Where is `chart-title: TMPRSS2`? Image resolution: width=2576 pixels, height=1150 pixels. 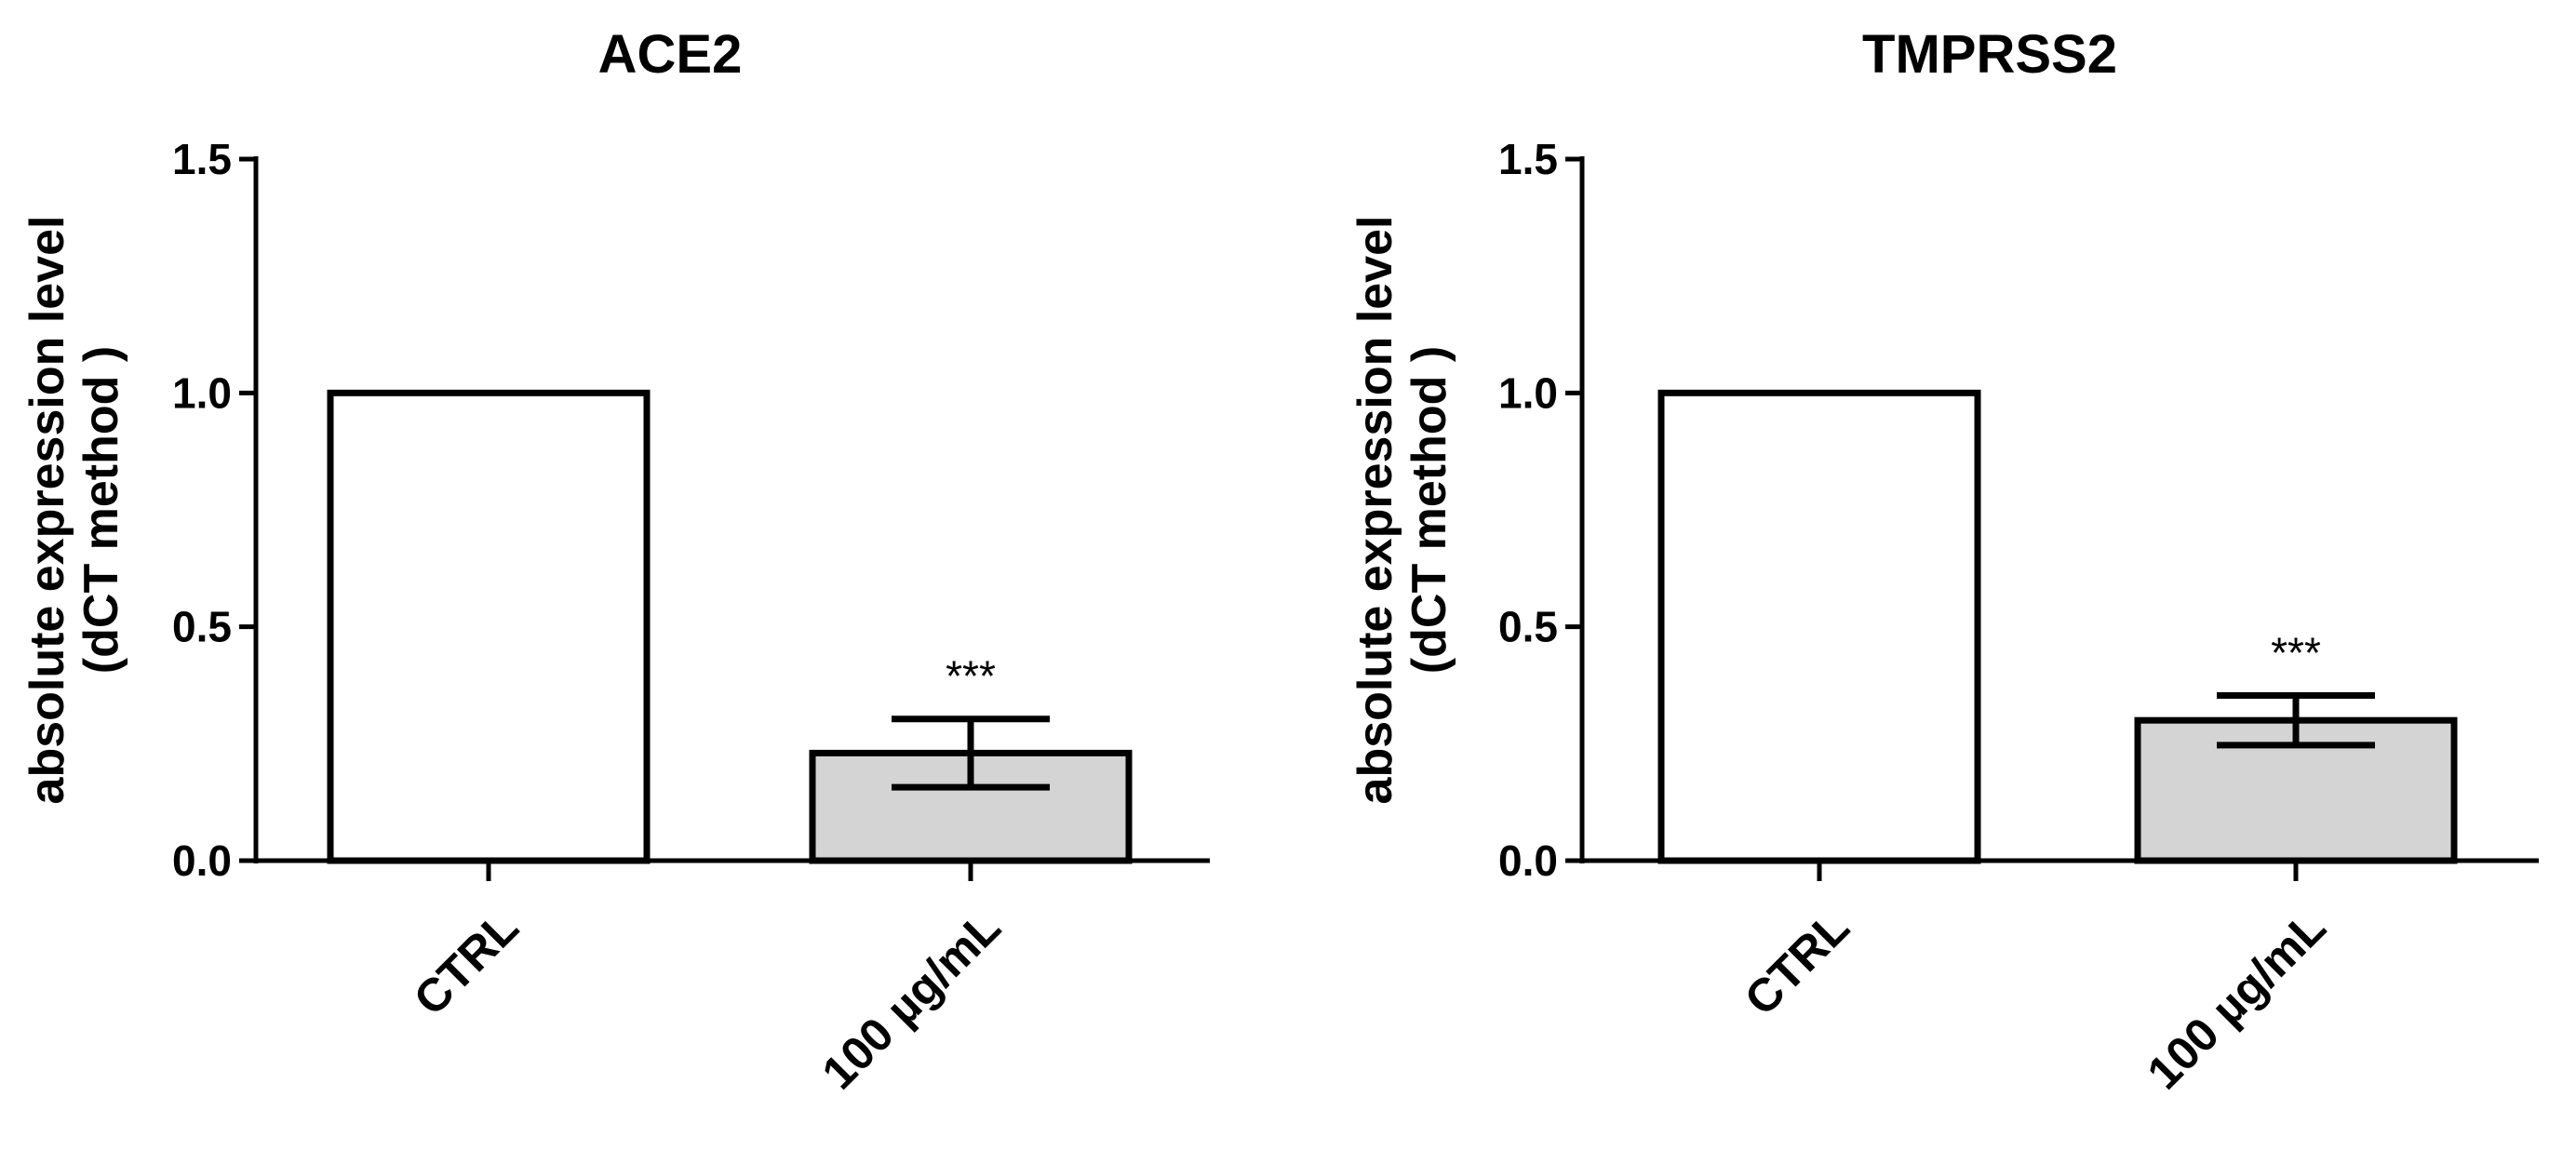 chart-title: TMPRSS2 is located at coordinates (1989, 55).